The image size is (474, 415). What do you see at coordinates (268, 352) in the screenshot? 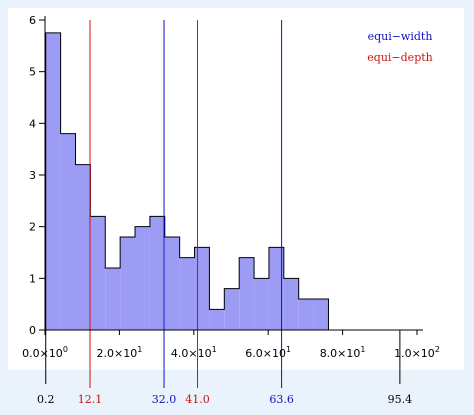
I see `x-tick-label-3: 6.0×10¹` at bounding box center [268, 352].